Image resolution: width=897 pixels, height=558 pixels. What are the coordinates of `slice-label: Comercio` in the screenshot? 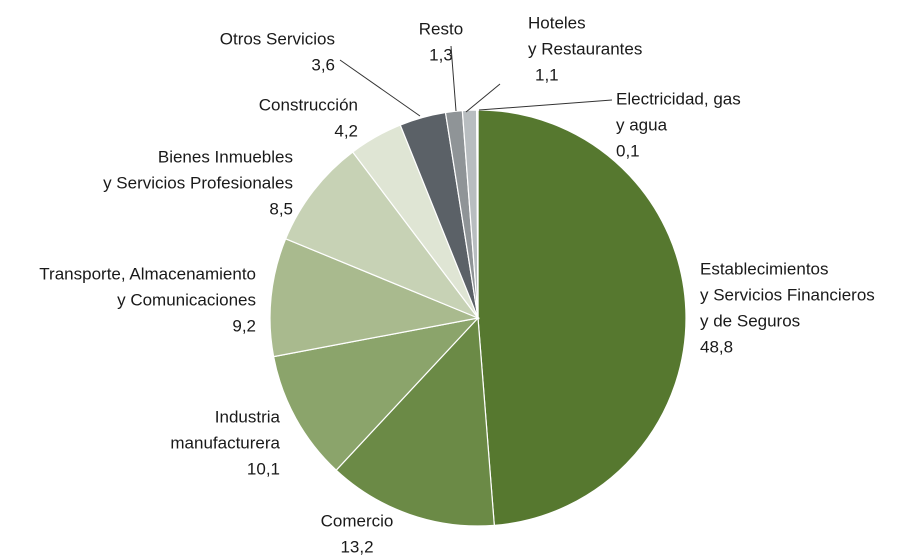 It's located at (357, 520).